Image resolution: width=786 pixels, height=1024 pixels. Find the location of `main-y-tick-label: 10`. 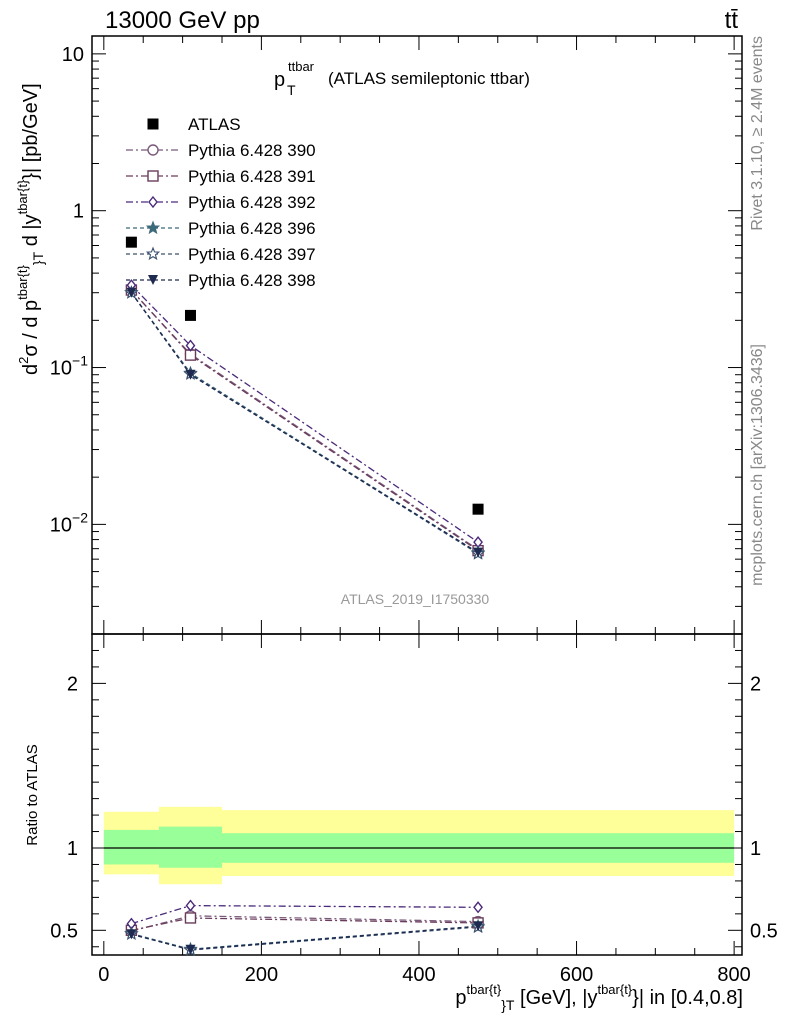

main-y-tick-label: 10 is located at coordinates (73, 55).